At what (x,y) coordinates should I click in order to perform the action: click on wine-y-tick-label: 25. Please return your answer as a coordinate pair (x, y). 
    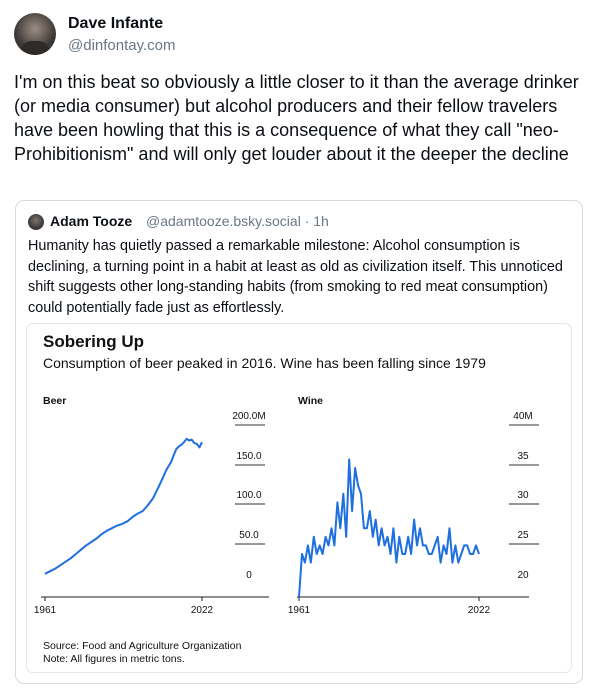
    Looking at the image, I should click on (523, 535).